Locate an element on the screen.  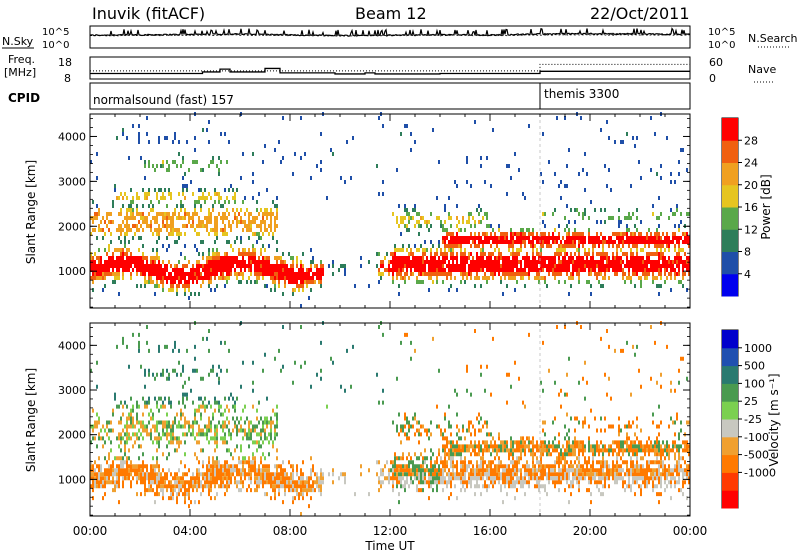
x-tick-label: 12:00 is located at coordinates (390, 531).